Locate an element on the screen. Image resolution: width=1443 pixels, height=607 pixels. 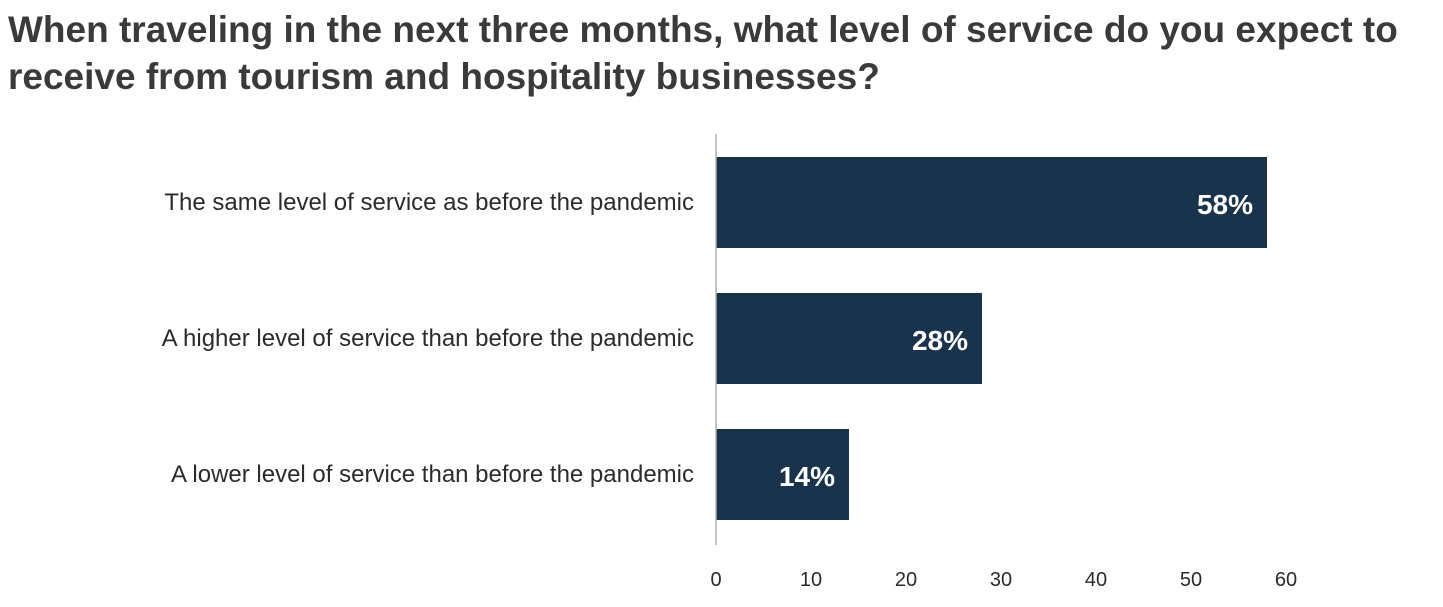
x-tick-label-20: 20 is located at coordinates (906, 580).